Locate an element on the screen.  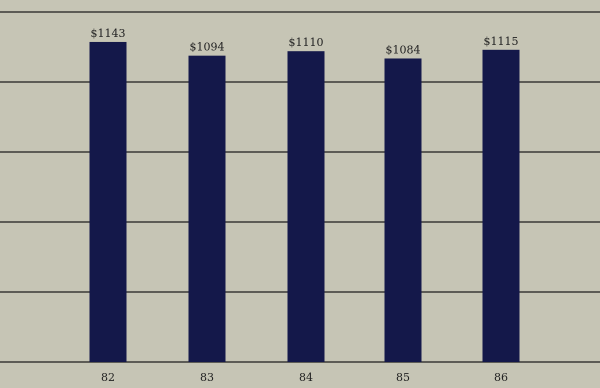
x-tick-label-86: 86 is located at coordinates (501, 377).